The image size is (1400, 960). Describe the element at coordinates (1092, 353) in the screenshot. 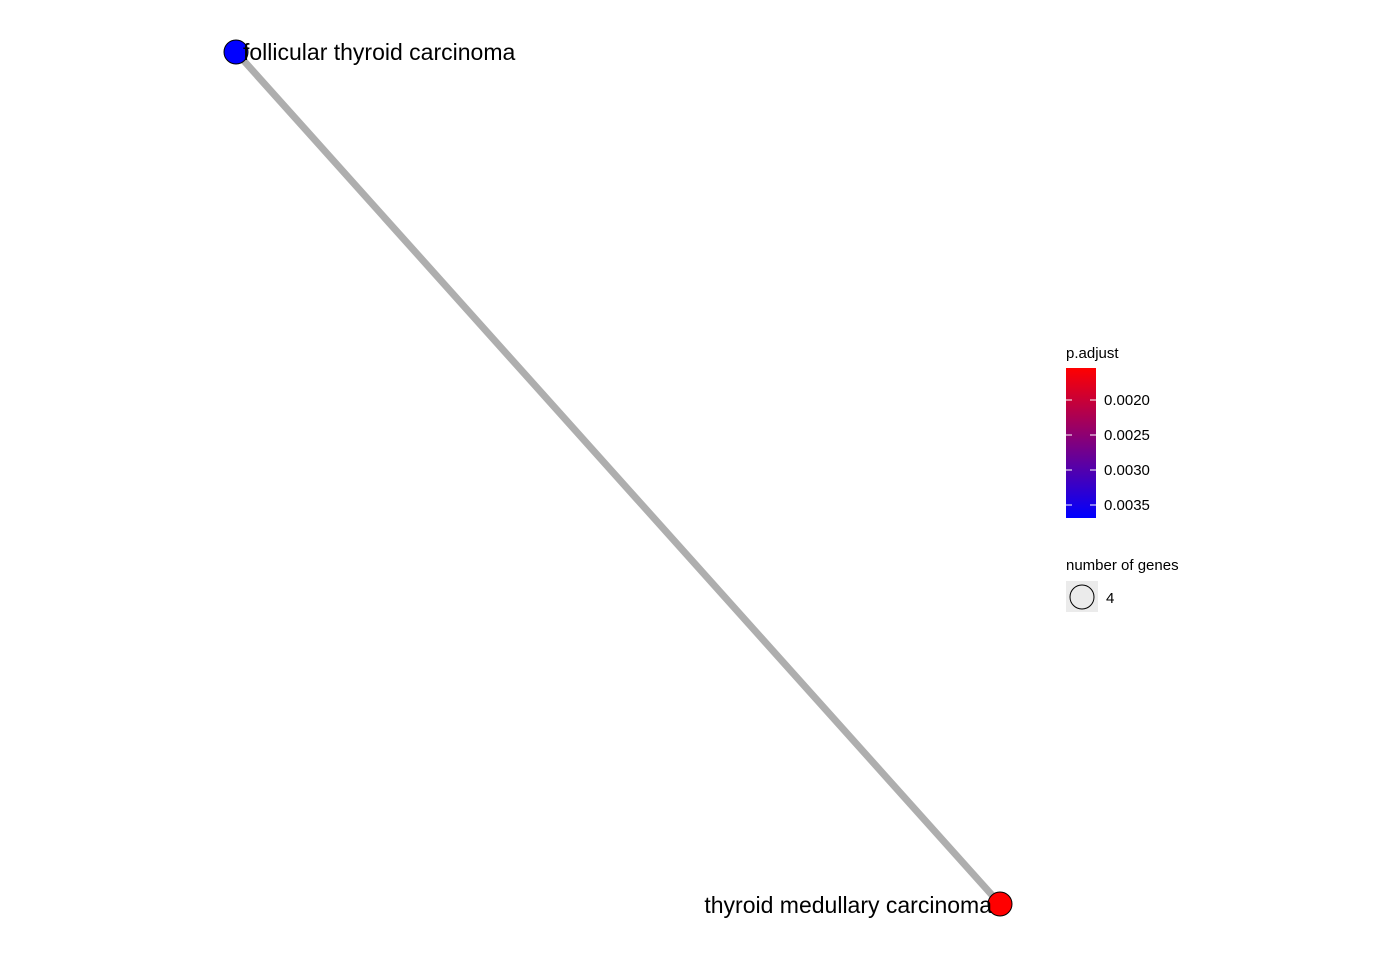

I see `color-legend-title: p.adjust` at that location.